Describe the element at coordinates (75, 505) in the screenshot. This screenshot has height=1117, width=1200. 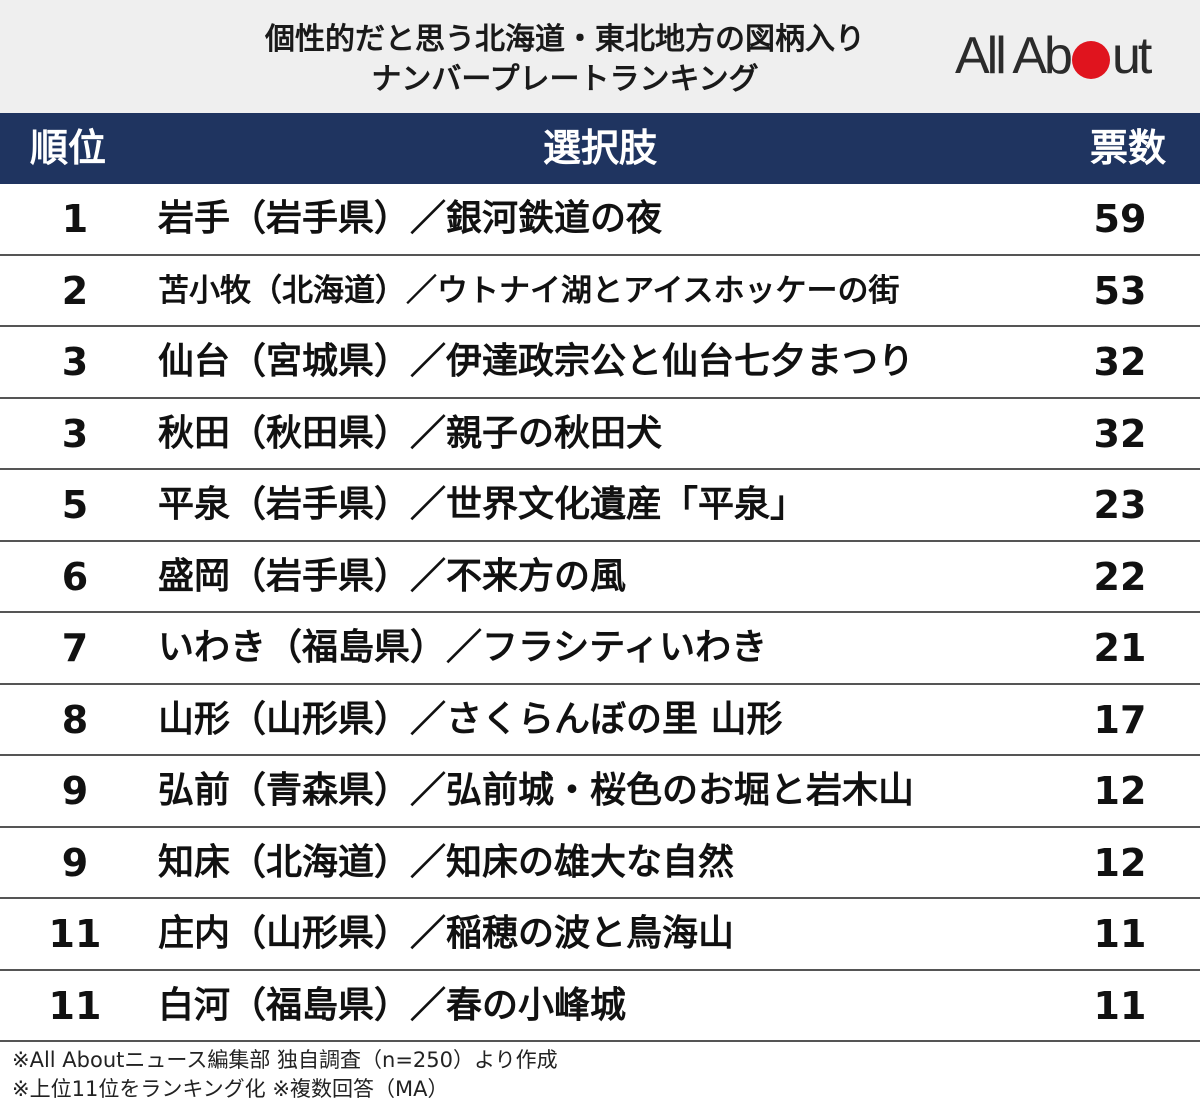
I see `rank-cell: 5` at that location.